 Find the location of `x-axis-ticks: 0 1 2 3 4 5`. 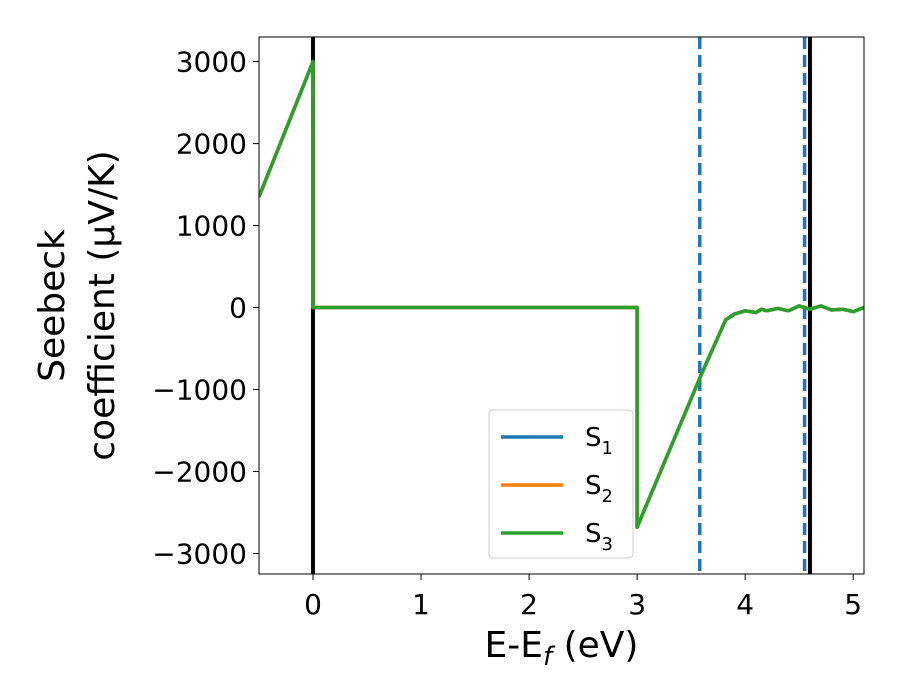

x-axis-ticks: 0 1 2 3 4 5 is located at coordinates (583, 597).